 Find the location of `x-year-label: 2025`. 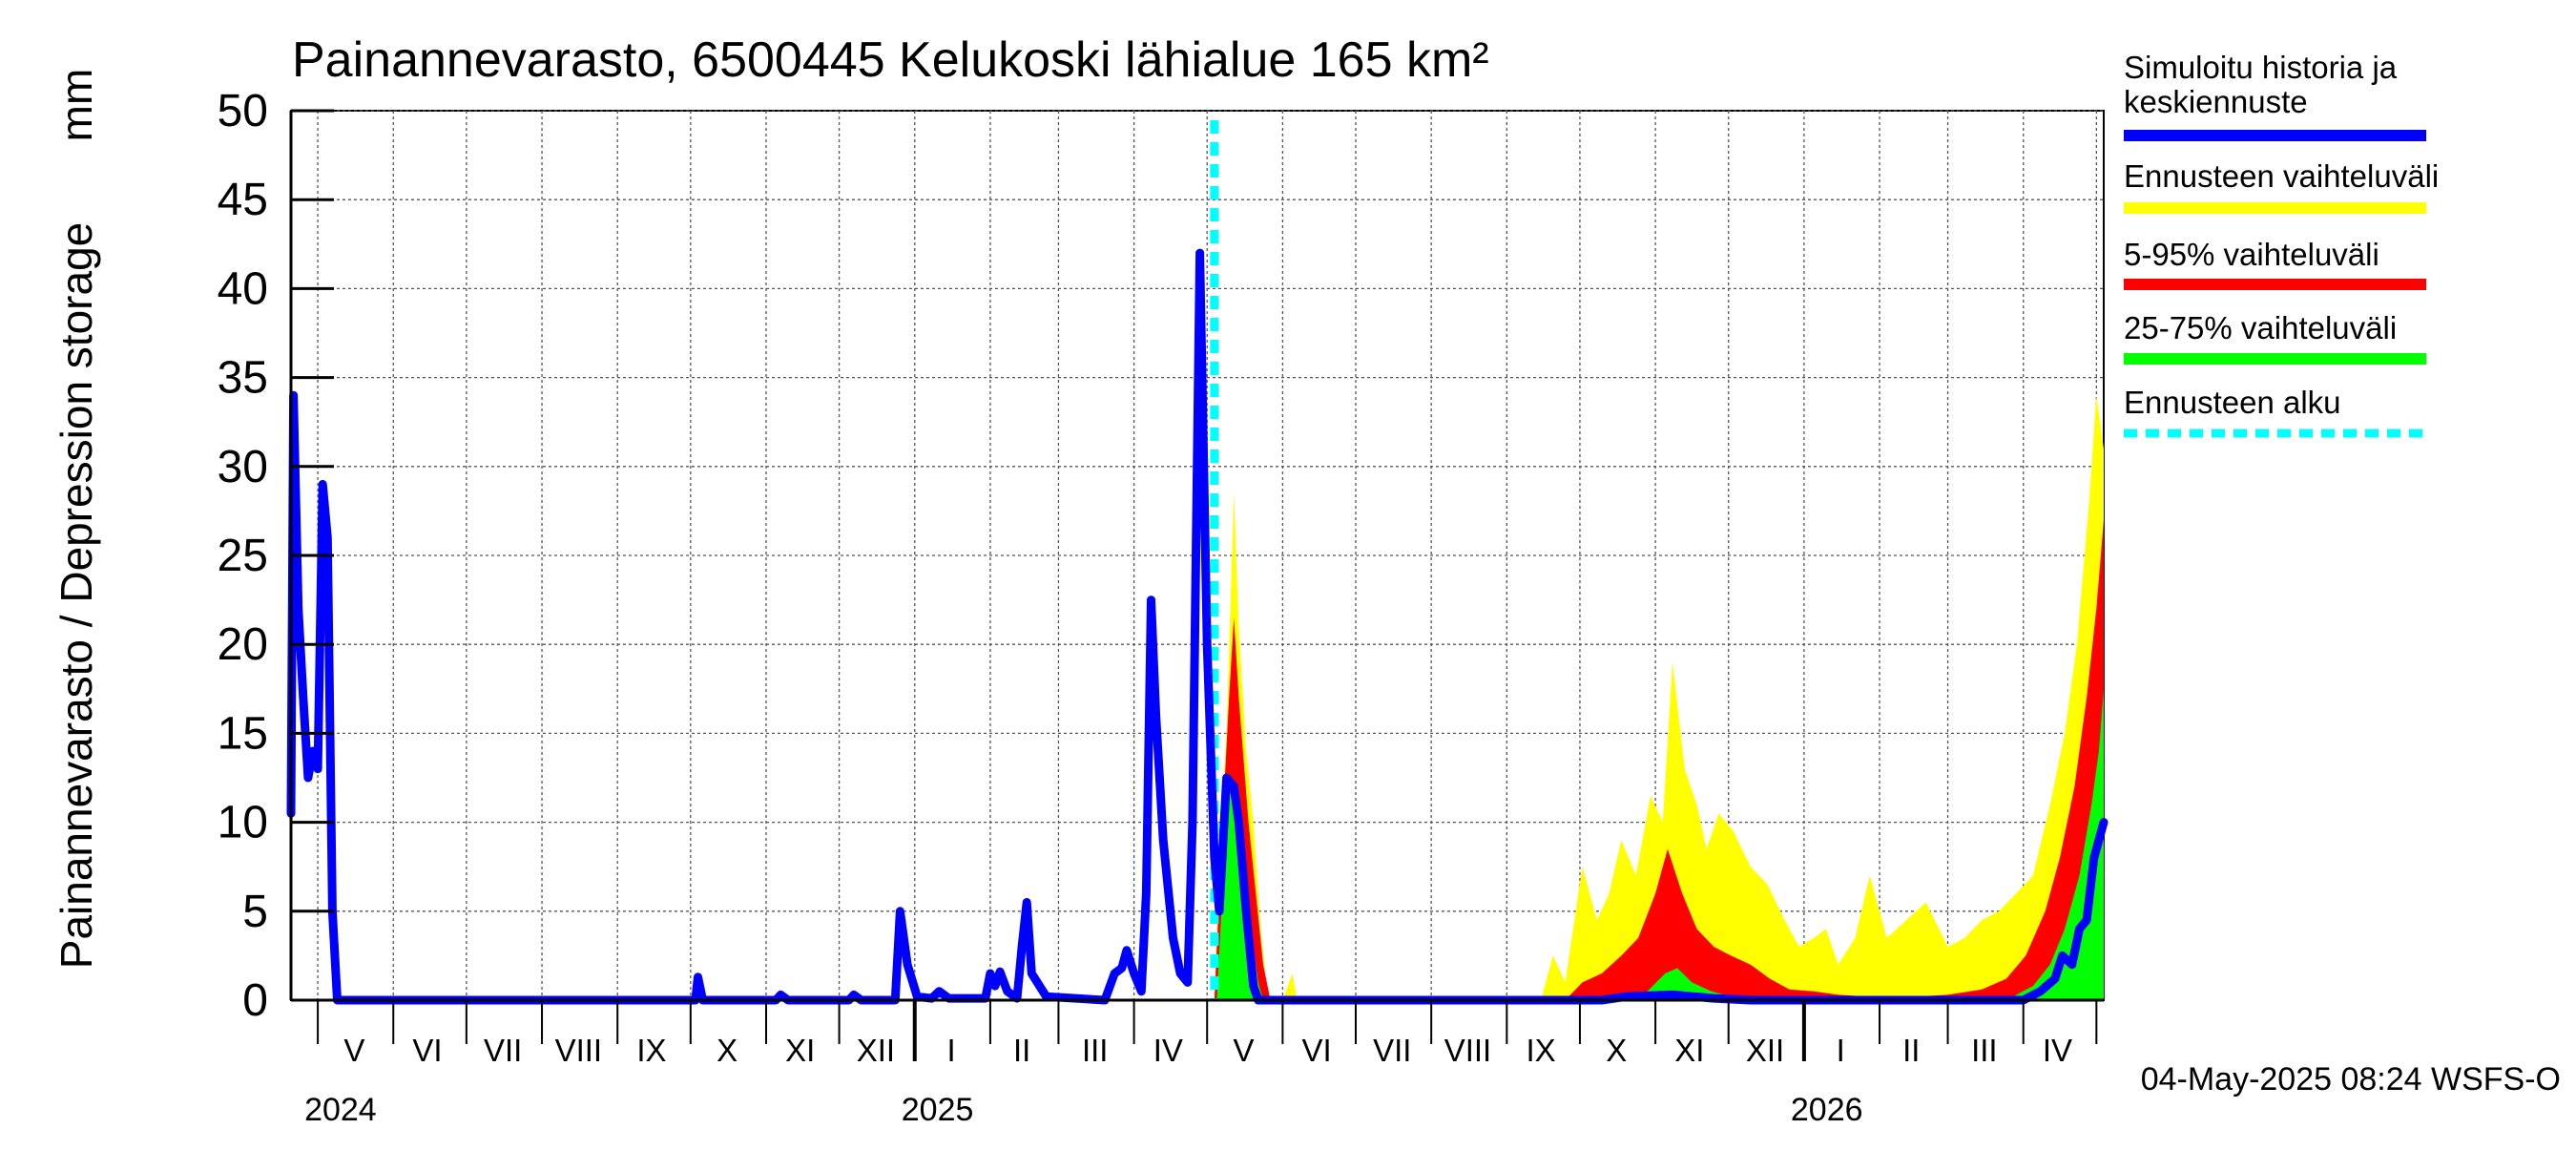

x-year-label: 2025 is located at coordinates (938, 1110).